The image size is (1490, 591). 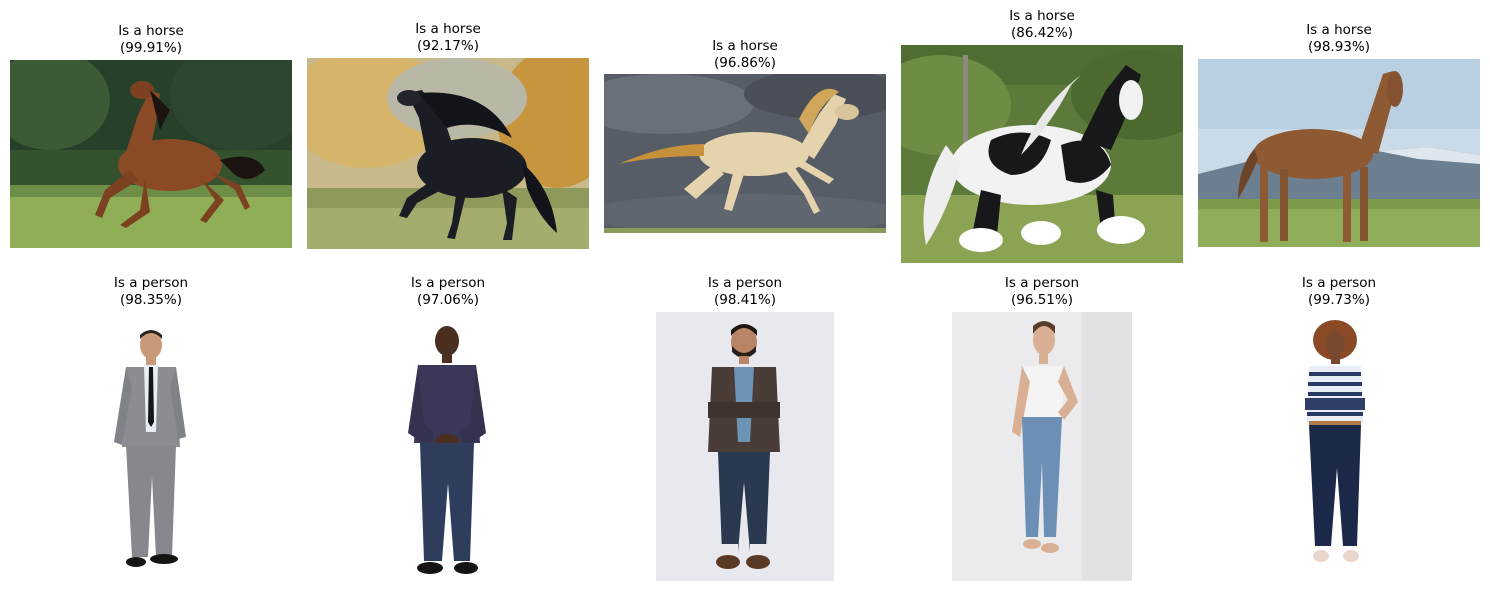 I want to click on caption-horse-5: Is a horse (98.93%), so click(x=1339, y=38).